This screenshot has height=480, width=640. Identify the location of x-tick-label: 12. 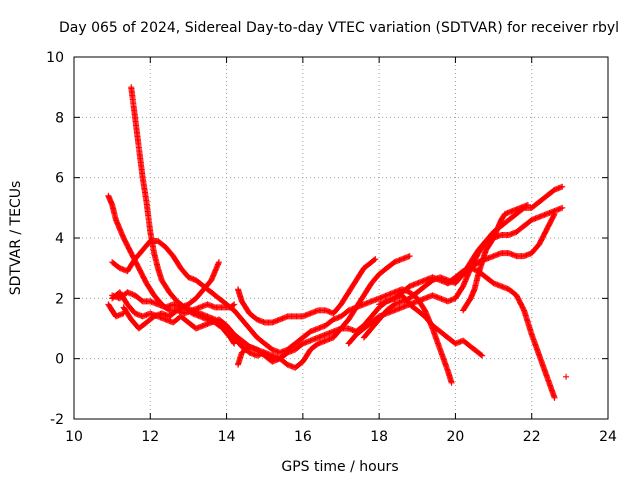
(150, 437).